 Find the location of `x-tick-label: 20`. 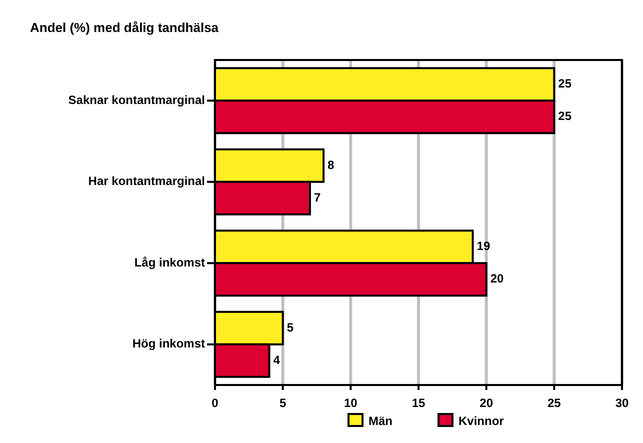

x-tick-label: 20 is located at coordinates (487, 403).